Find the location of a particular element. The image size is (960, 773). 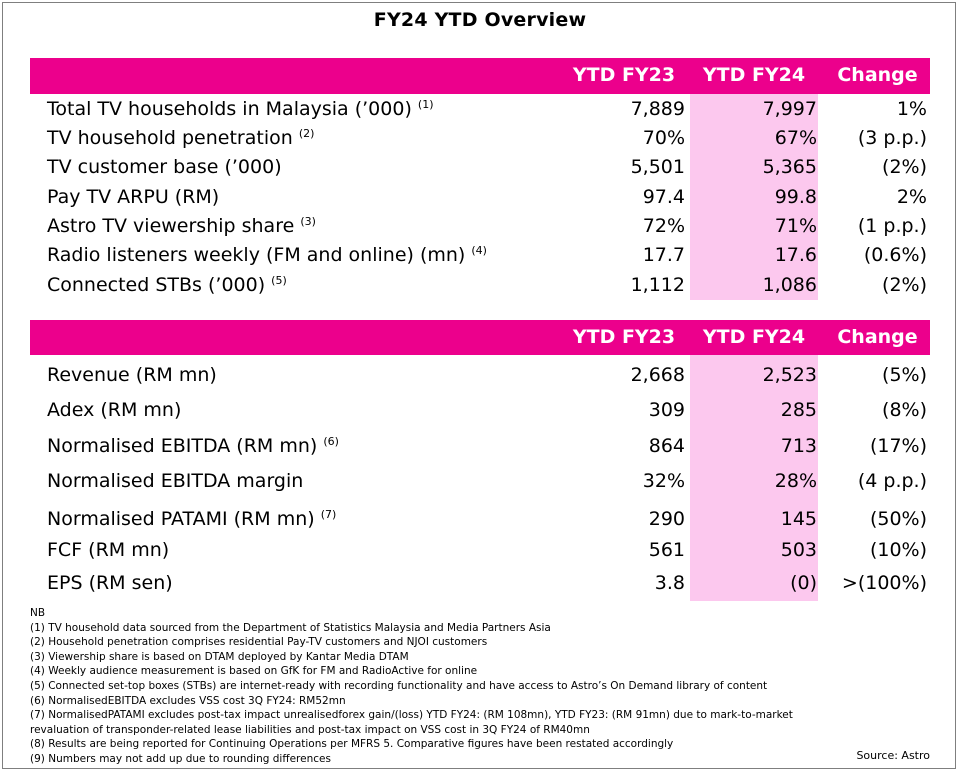

row-label-text: Connected STBs (’000) is located at coordinates (156, 285).